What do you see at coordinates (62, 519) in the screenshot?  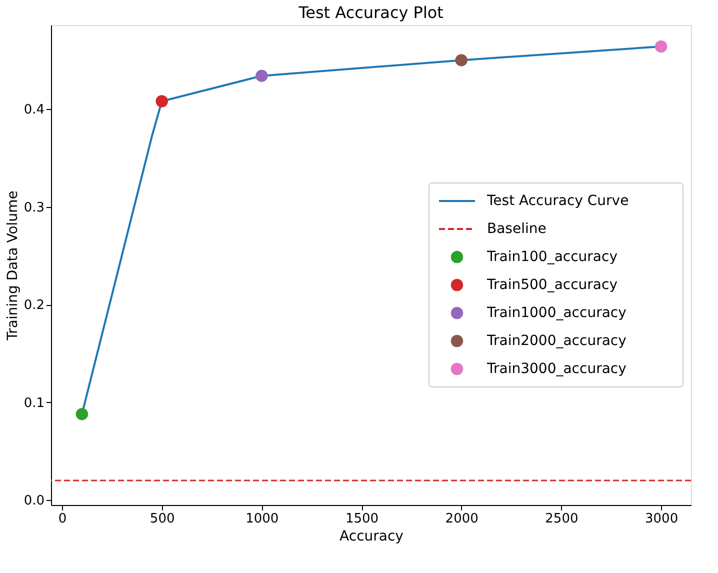 I see `x-tick-label: 0` at bounding box center [62, 519].